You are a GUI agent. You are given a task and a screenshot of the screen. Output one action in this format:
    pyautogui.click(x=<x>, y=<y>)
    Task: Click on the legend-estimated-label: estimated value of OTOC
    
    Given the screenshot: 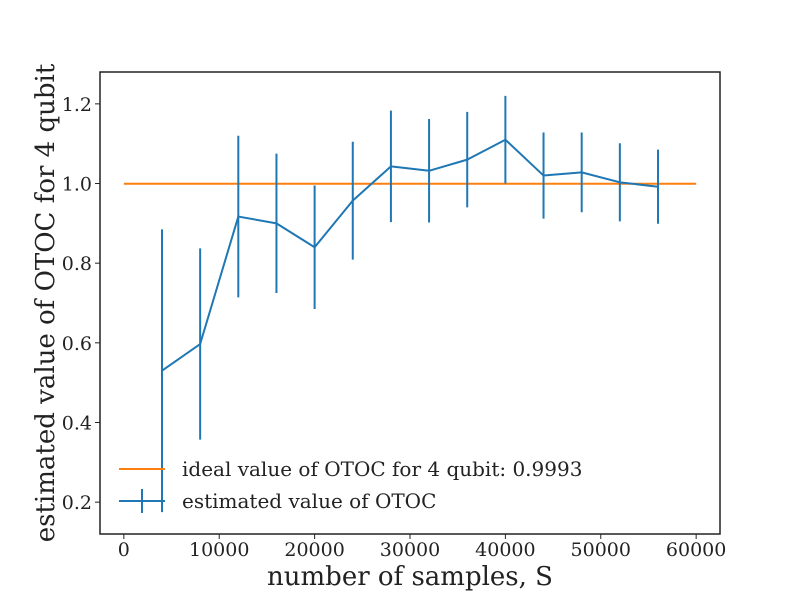 What is the action you would take?
    pyautogui.click(x=309, y=501)
    